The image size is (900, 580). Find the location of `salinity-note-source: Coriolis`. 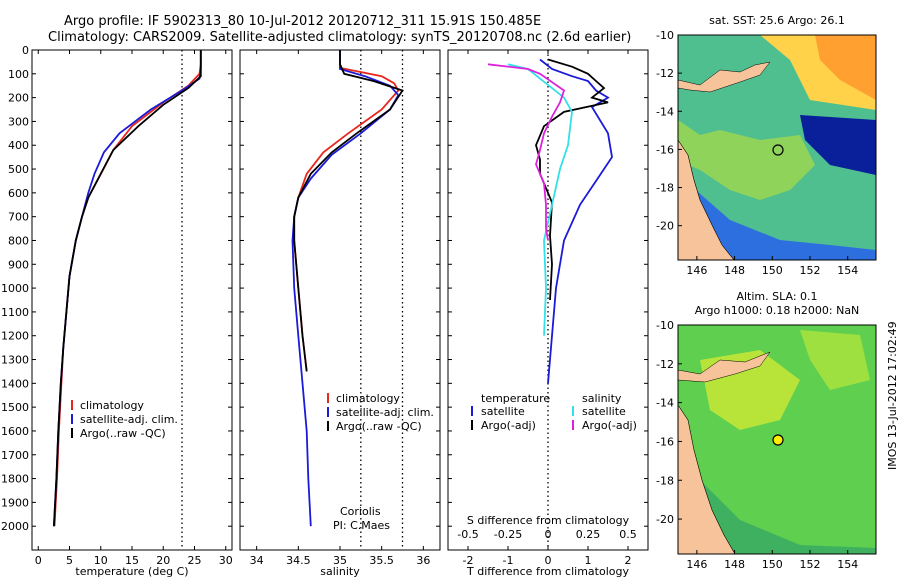

salinity-note-source: Coriolis is located at coordinates (360, 511).